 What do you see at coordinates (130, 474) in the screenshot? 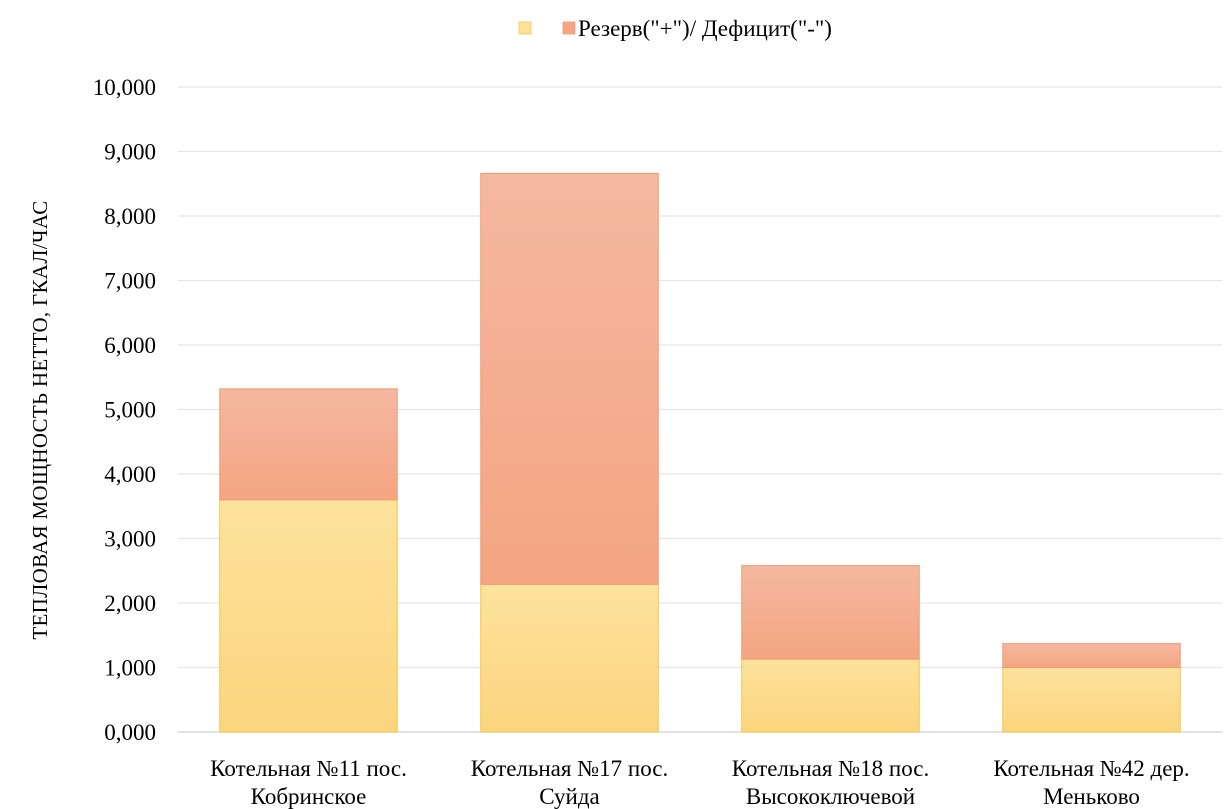
I see `y-tick-label: 4,000` at bounding box center [130, 474].